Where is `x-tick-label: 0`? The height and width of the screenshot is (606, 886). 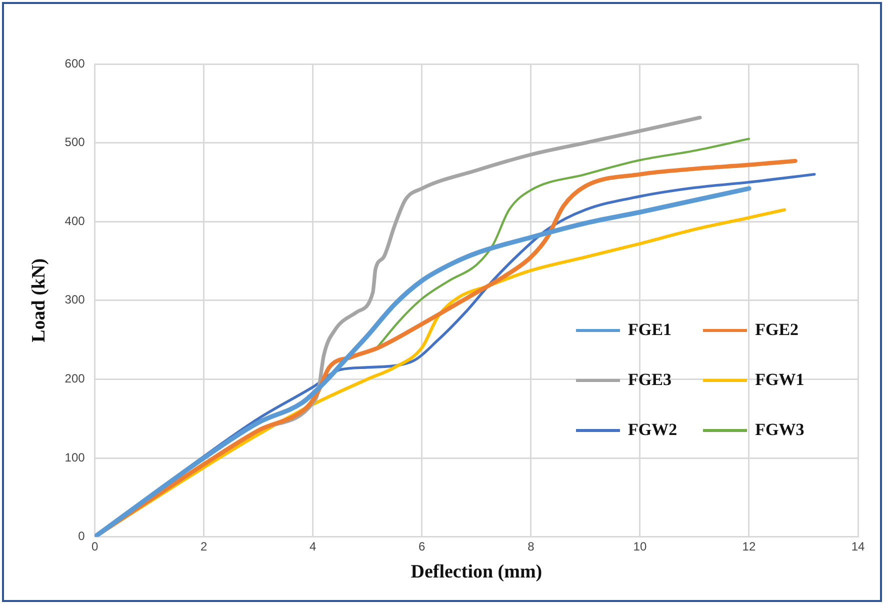 x-tick-label: 0 is located at coordinates (94, 546).